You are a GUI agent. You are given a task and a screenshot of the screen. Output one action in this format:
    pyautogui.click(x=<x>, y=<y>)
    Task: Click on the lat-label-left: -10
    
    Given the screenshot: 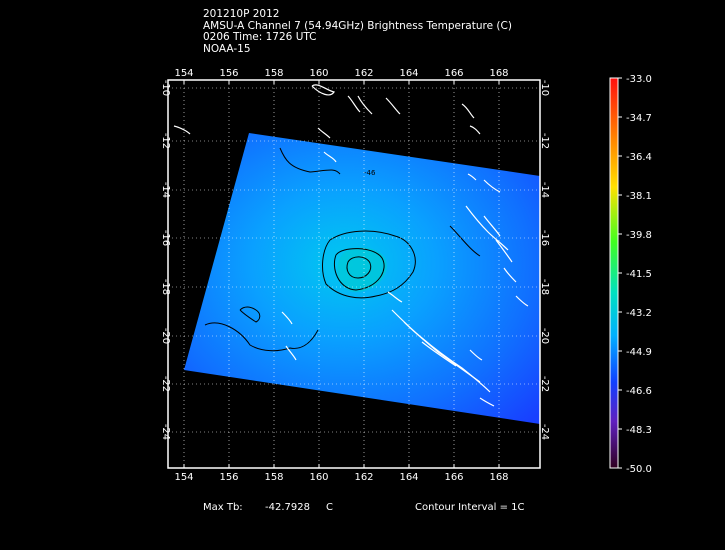 What is the action you would take?
    pyautogui.click(x=165, y=88)
    